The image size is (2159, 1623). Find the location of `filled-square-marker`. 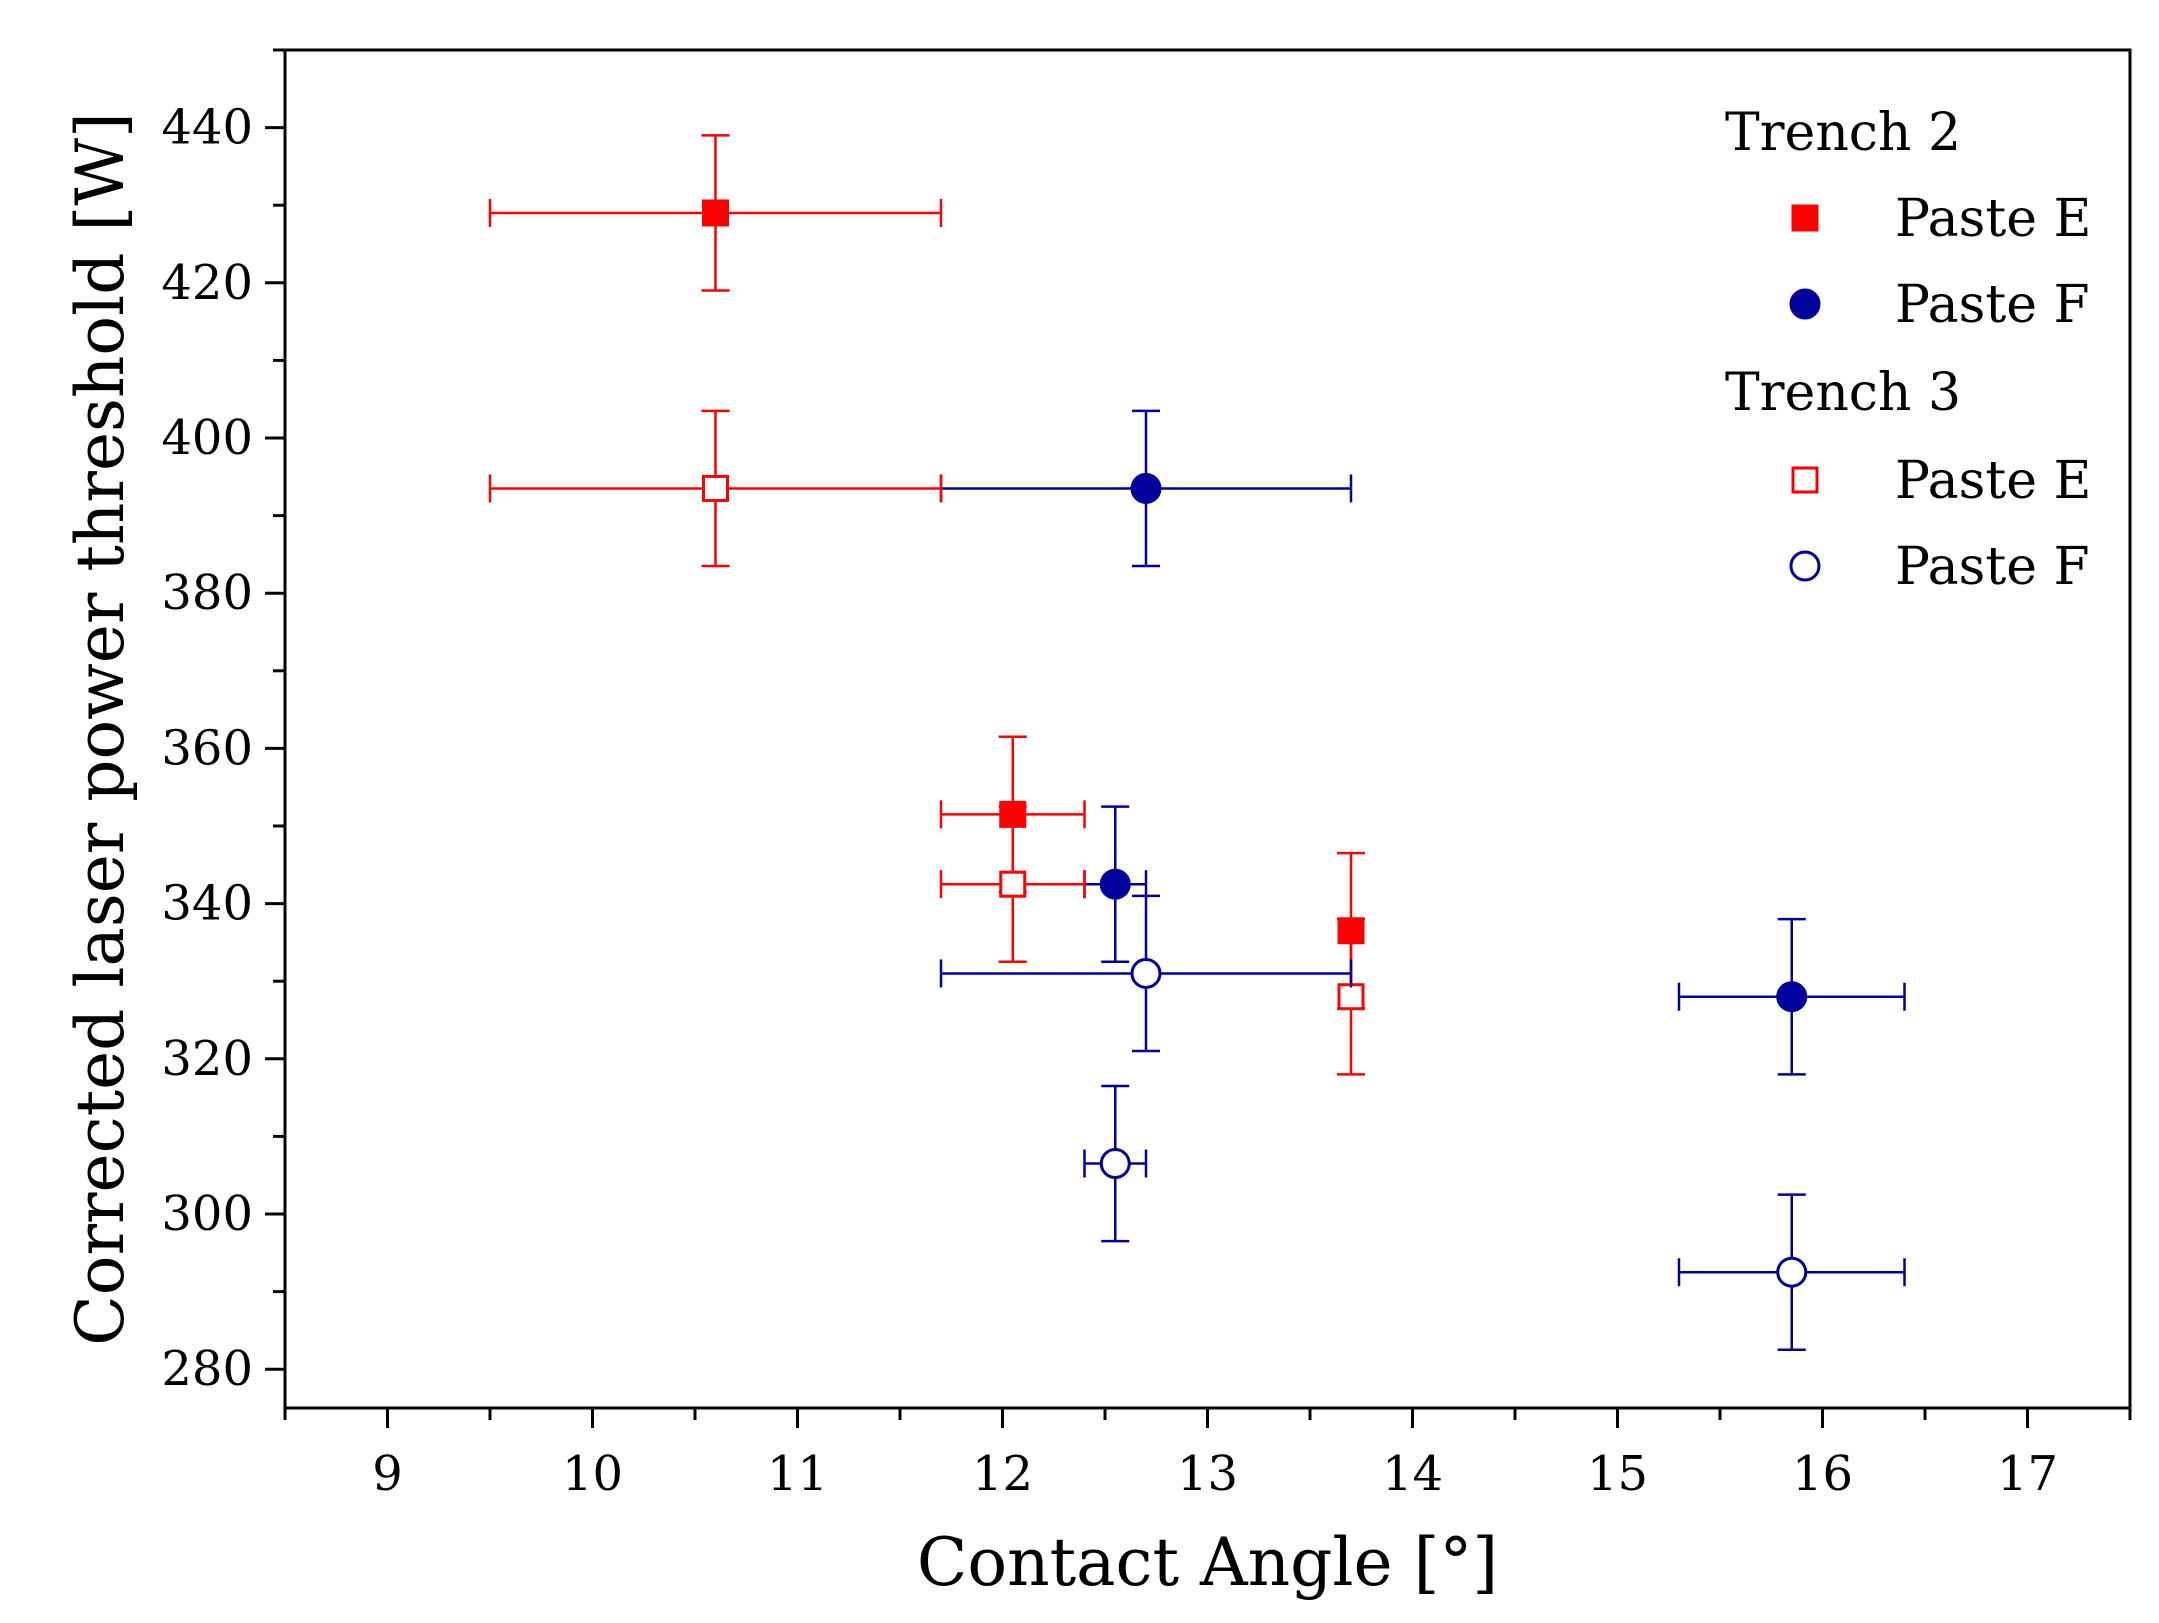

filled-square-marker is located at coordinates (715, 213).